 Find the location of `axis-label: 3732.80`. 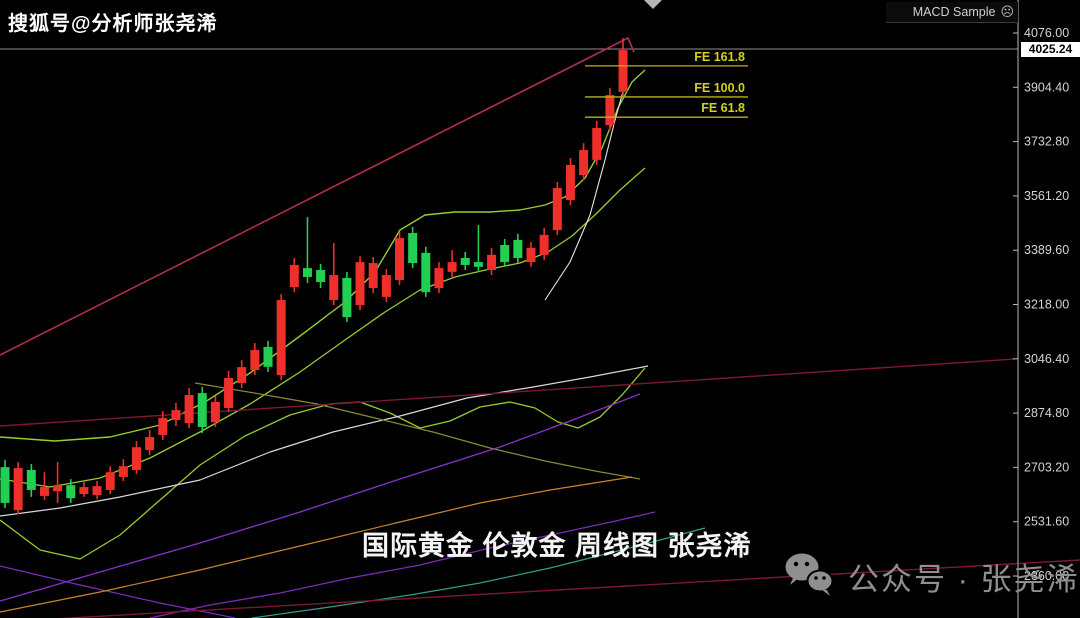

axis-label: 3732.80 is located at coordinates (1046, 142).